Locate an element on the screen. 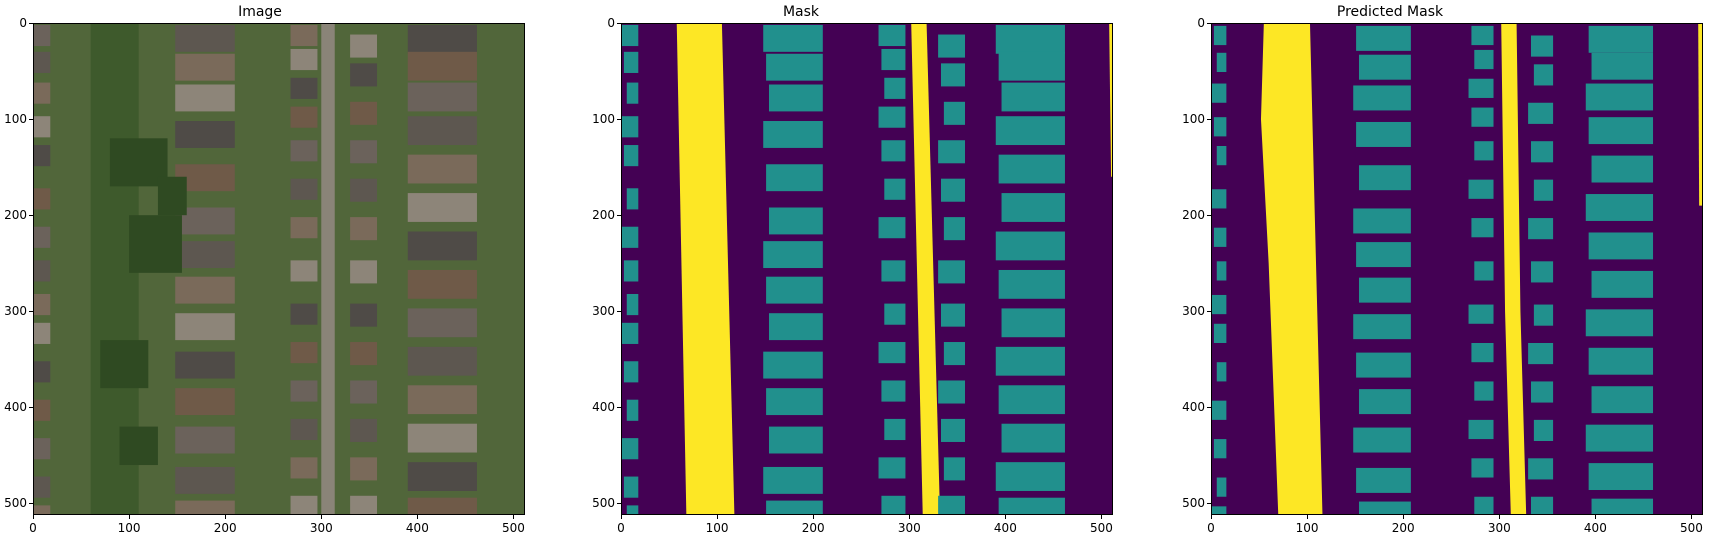 The image size is (1714, 539). panel-title: Predicted Mask is located at coordinates (1390, 12).